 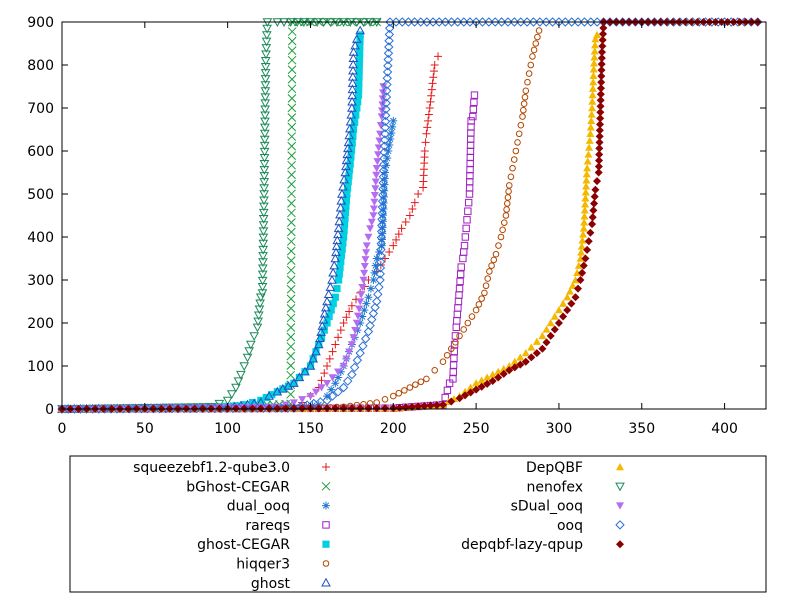 I want to click on legend-label: bGhost-CEGAR, so click(x=238, y=487).